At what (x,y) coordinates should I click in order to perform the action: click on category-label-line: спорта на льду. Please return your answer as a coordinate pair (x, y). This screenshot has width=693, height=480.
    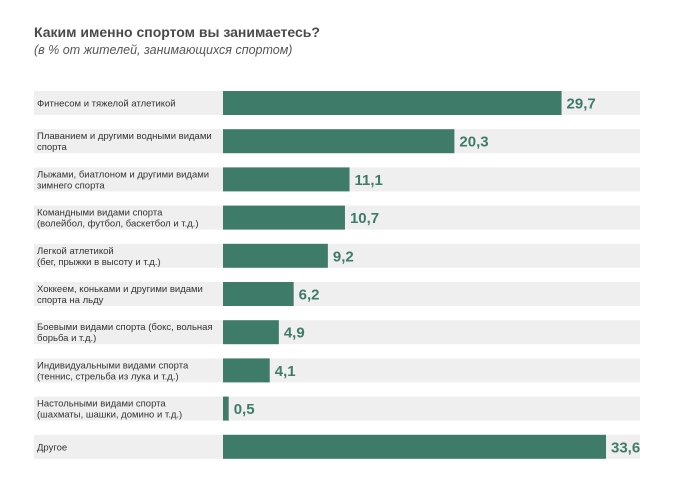
    Looking at the image, I should click on (70, 300).